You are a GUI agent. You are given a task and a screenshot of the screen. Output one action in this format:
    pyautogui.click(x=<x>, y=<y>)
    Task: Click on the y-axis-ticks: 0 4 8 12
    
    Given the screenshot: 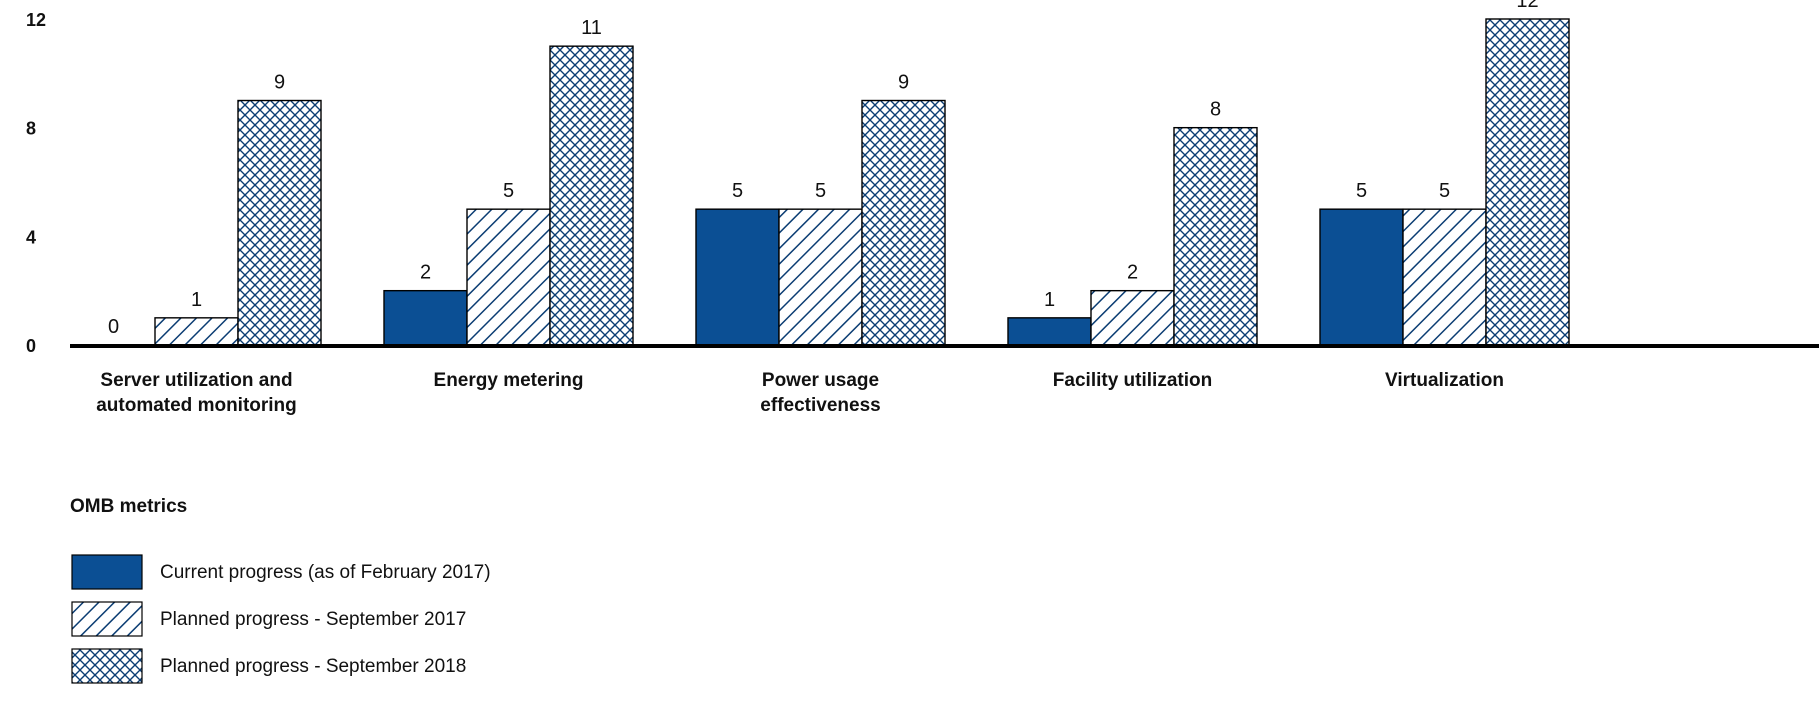 What is the action you would take?
    pyautogui.click(x=36, y=183)
    